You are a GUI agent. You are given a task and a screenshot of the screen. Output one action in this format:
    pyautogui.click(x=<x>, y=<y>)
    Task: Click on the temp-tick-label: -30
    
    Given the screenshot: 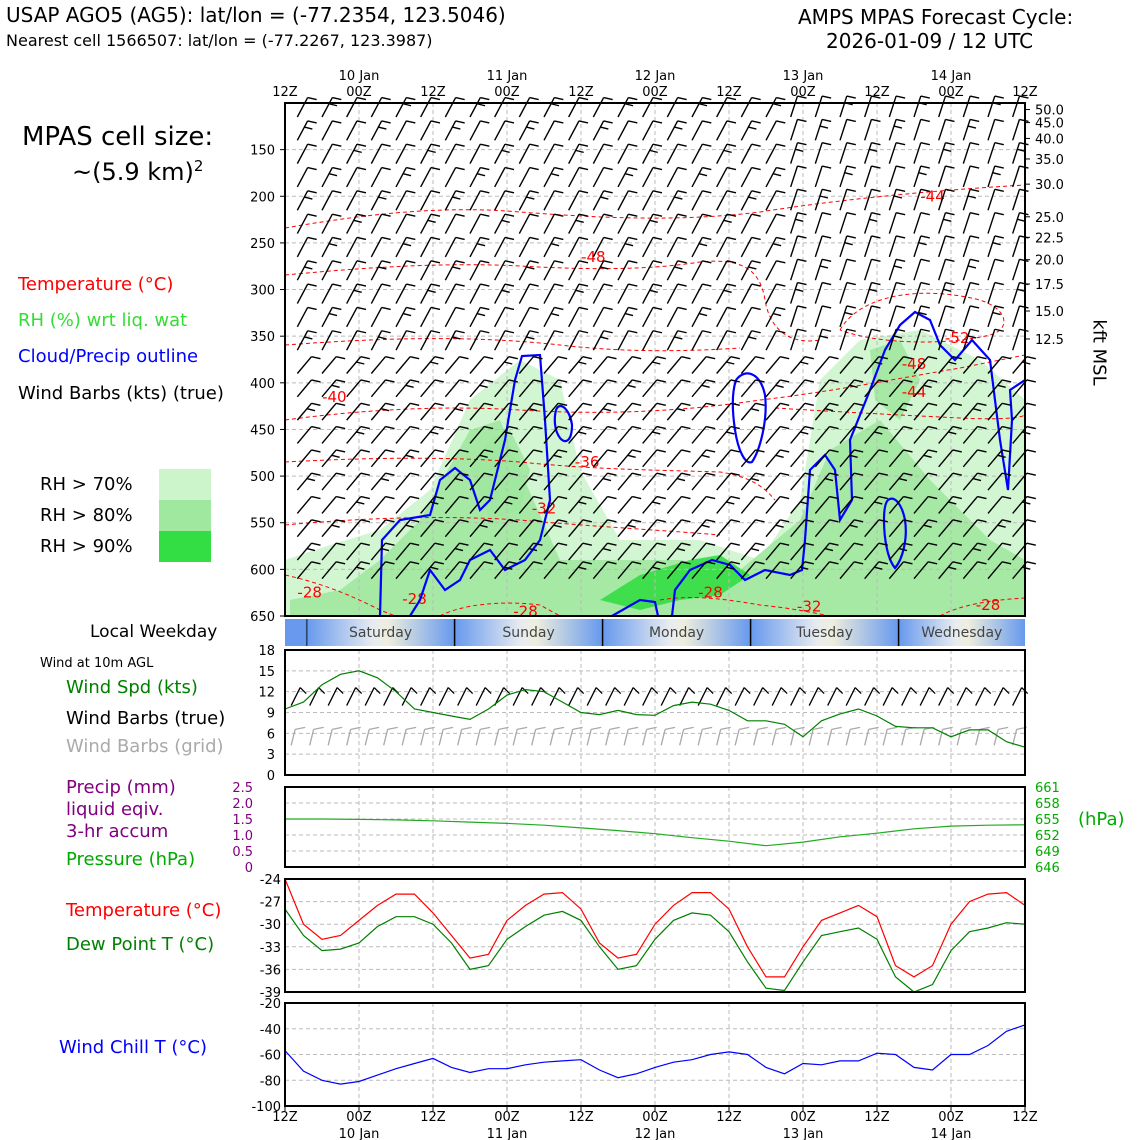 What is the action you would take?
    pyautogui.click(x=270, y=925)
    